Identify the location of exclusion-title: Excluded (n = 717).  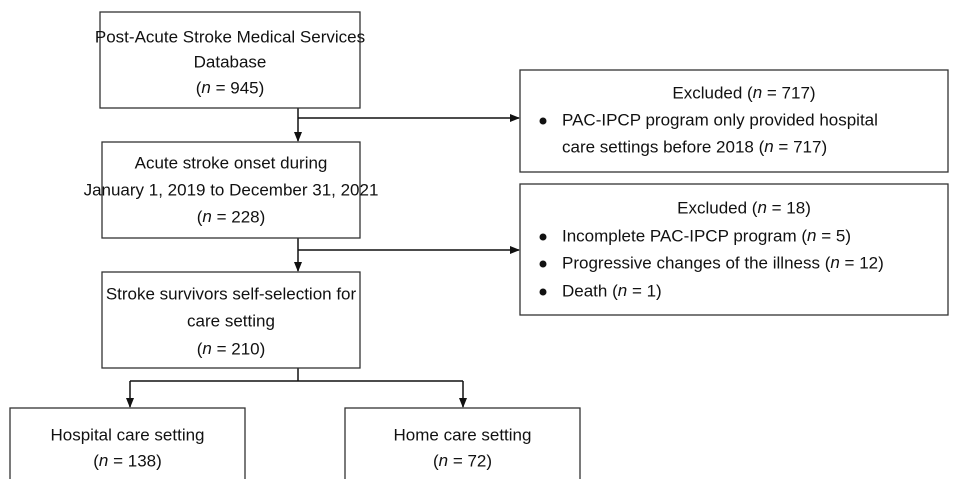
(743, 92).